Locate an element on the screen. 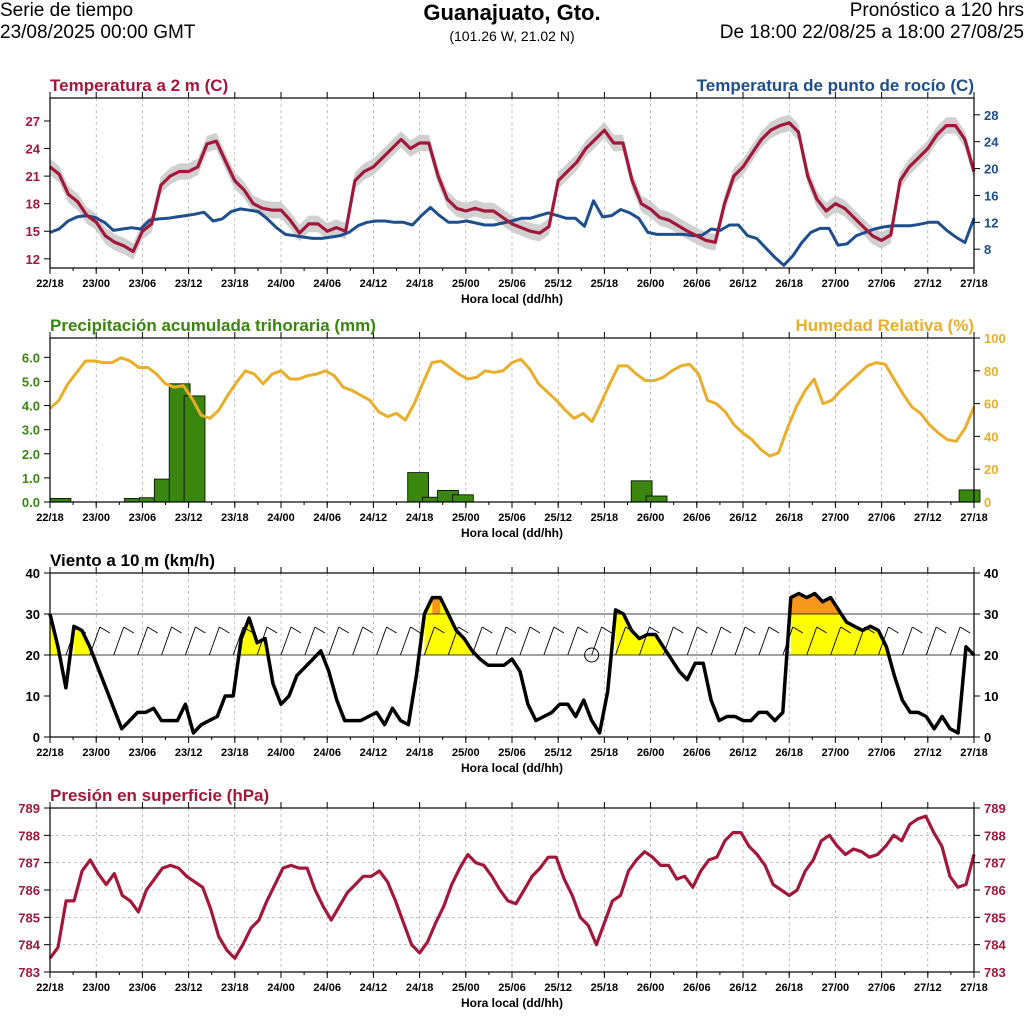 Image resolution: width=1024 pixels, height=1024 pixels. pressure-line is located at coordinates (512, 887).